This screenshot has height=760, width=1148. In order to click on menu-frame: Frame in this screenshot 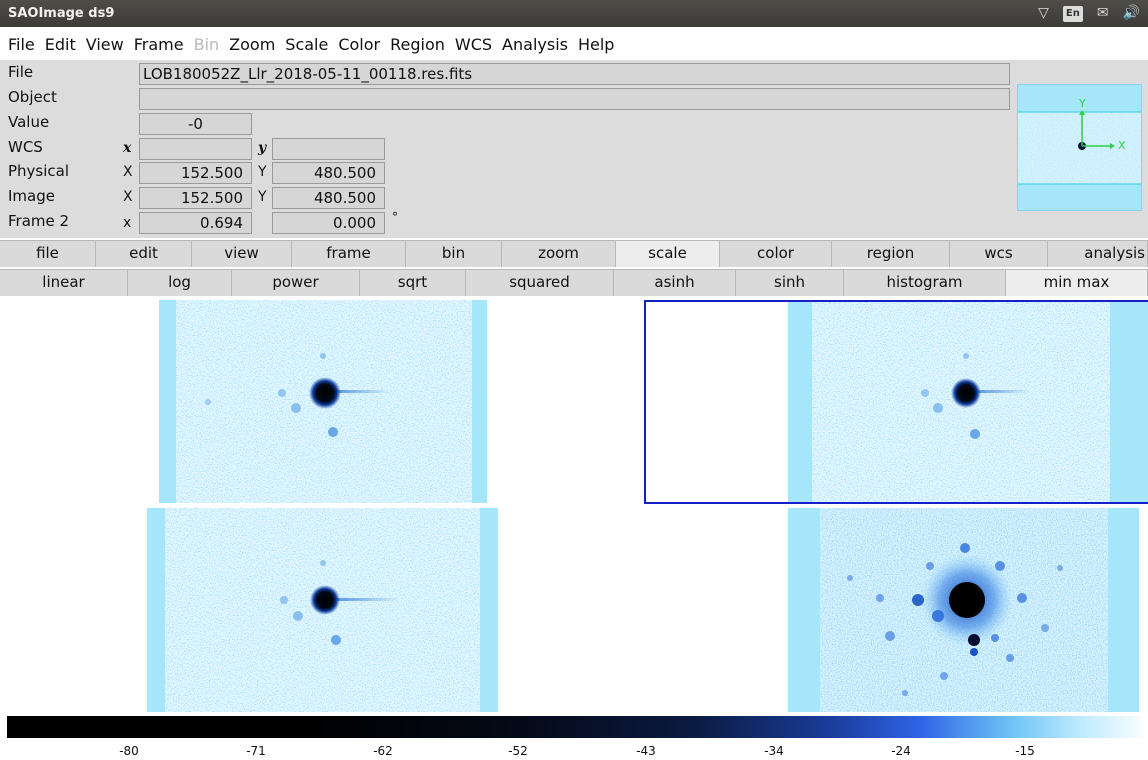, I will do `click(158, 44)`.